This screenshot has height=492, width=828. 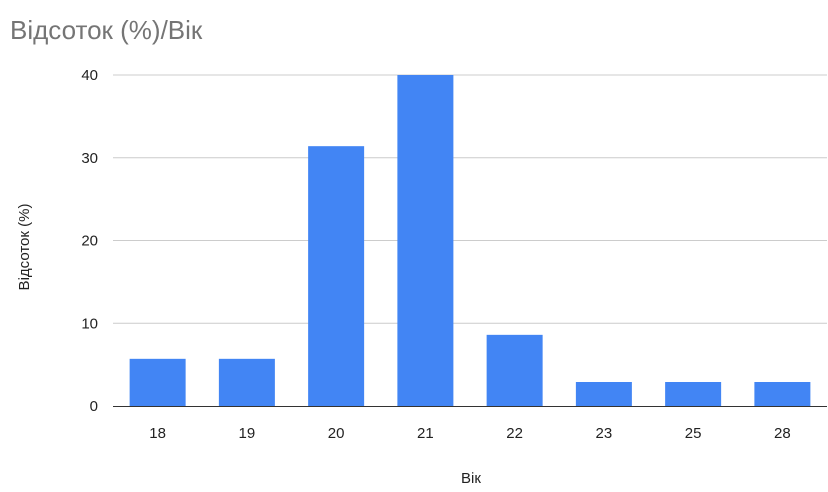 What do you see at coordinates (604, 433) in the screenshot?
I see `x-tick-label: 23` at bounding box center [604, 433].